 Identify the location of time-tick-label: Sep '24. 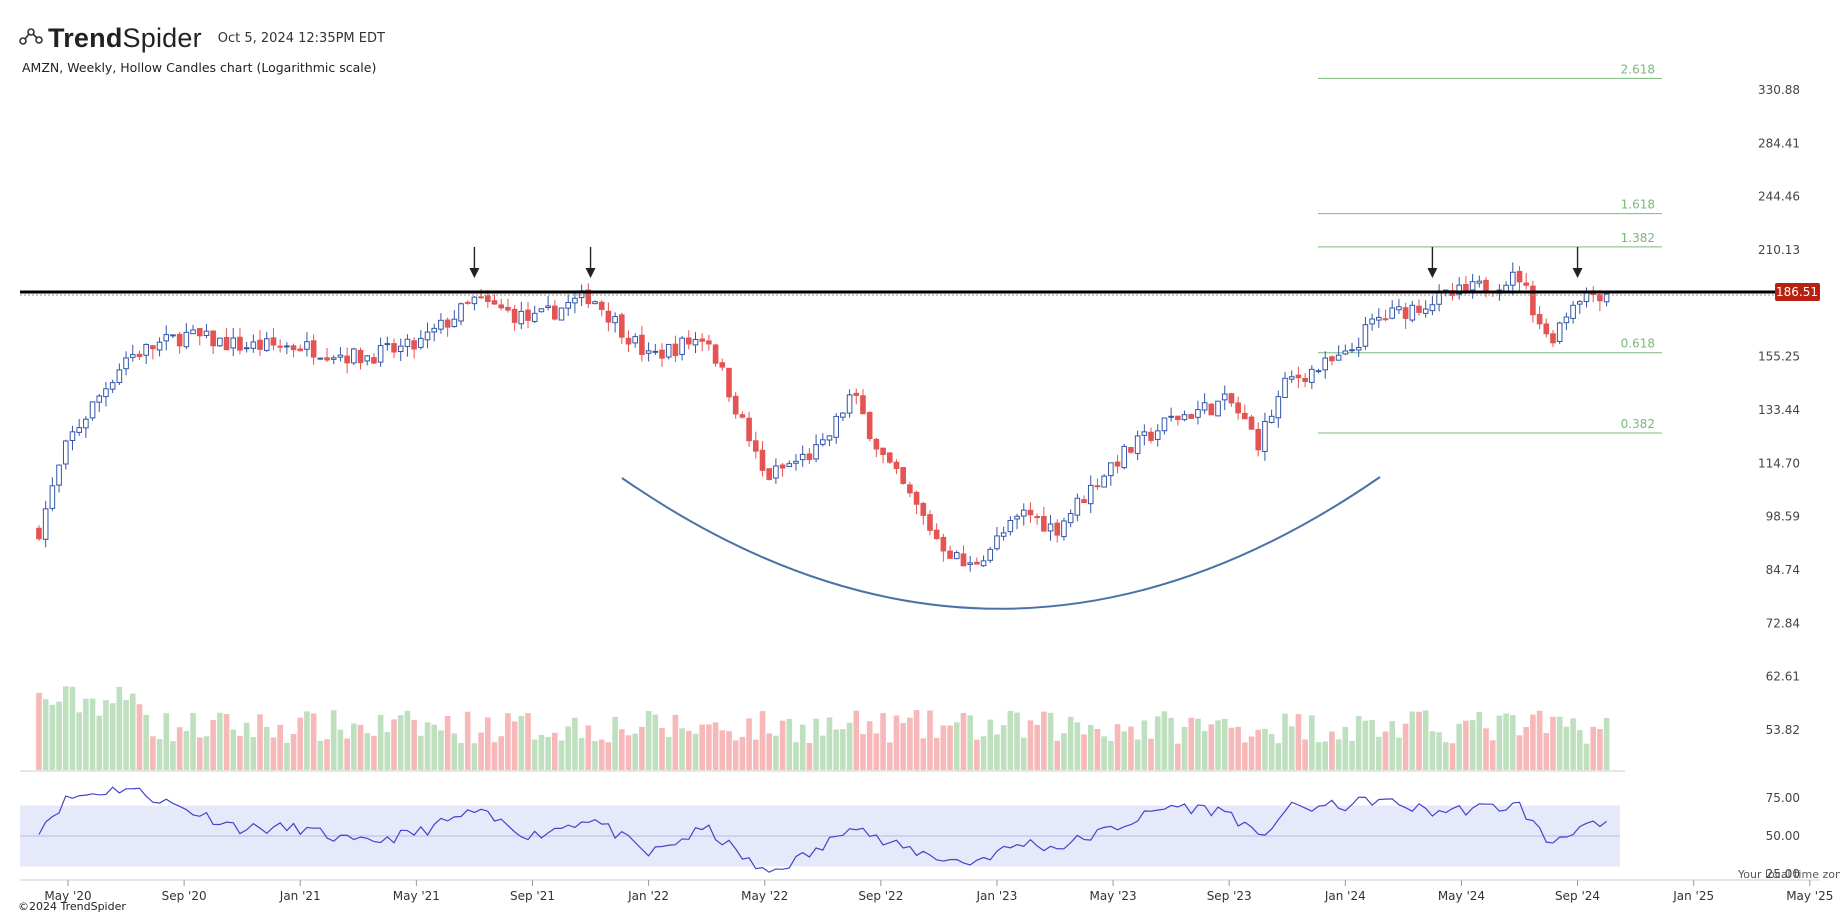
(1577, 896).